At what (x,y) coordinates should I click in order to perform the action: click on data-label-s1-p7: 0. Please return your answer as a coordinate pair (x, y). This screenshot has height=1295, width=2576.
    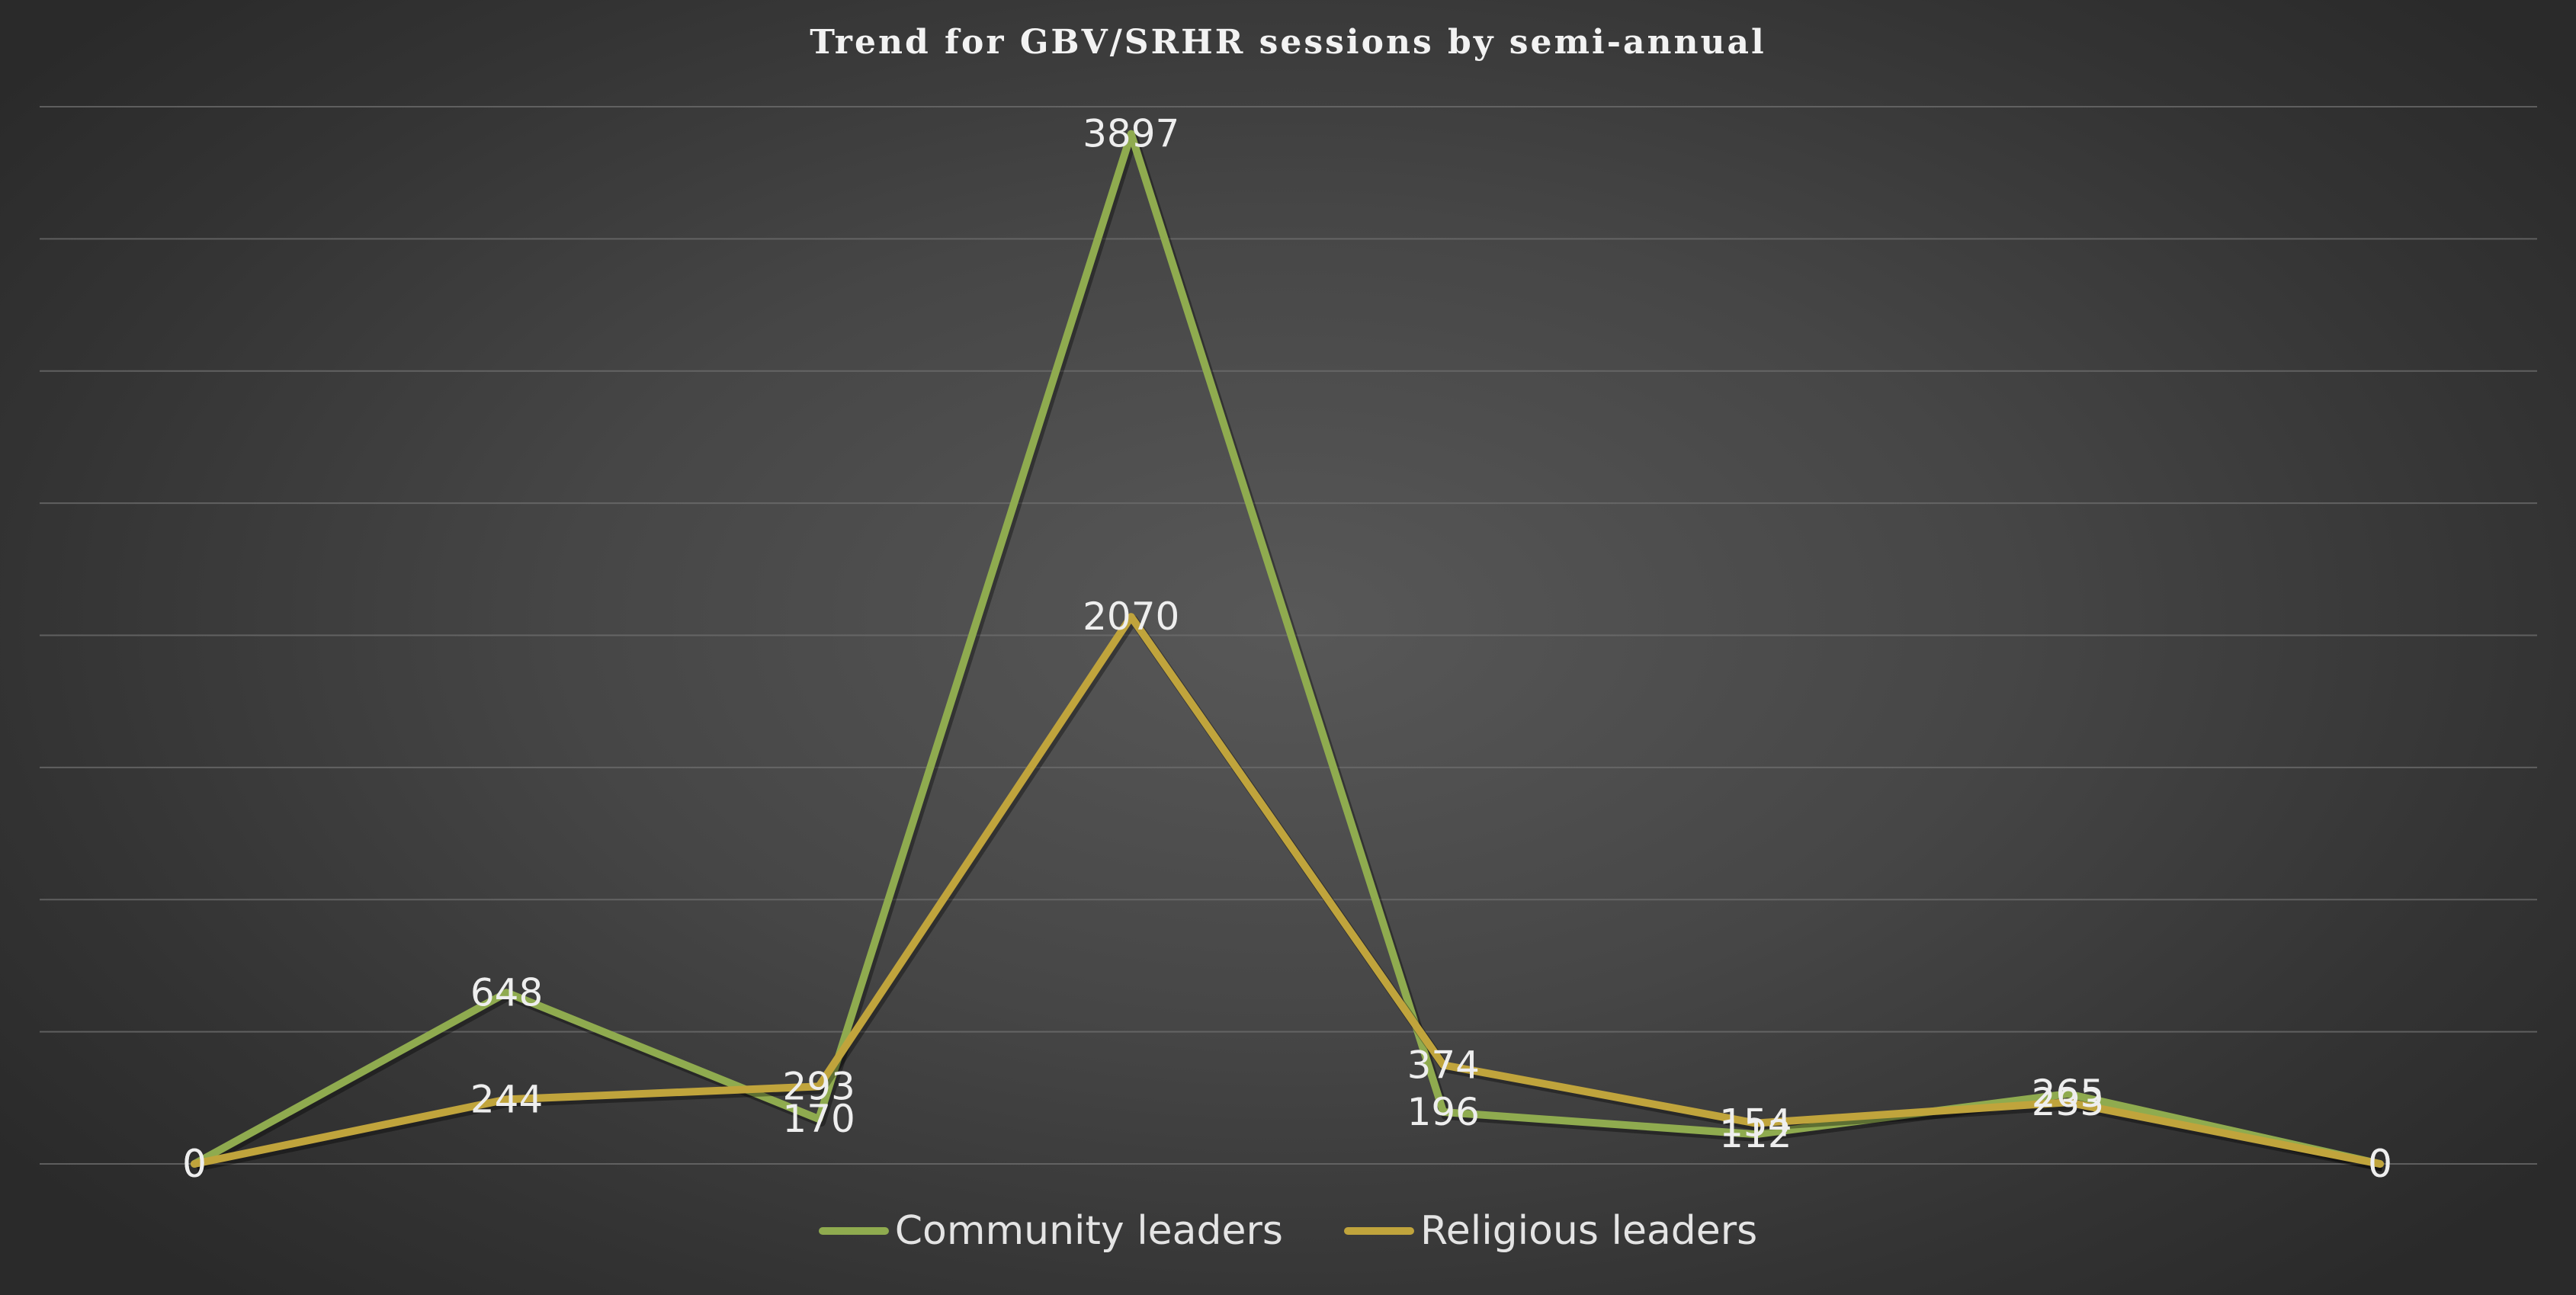
    Looking at the image, I should click on (2380, 1164).